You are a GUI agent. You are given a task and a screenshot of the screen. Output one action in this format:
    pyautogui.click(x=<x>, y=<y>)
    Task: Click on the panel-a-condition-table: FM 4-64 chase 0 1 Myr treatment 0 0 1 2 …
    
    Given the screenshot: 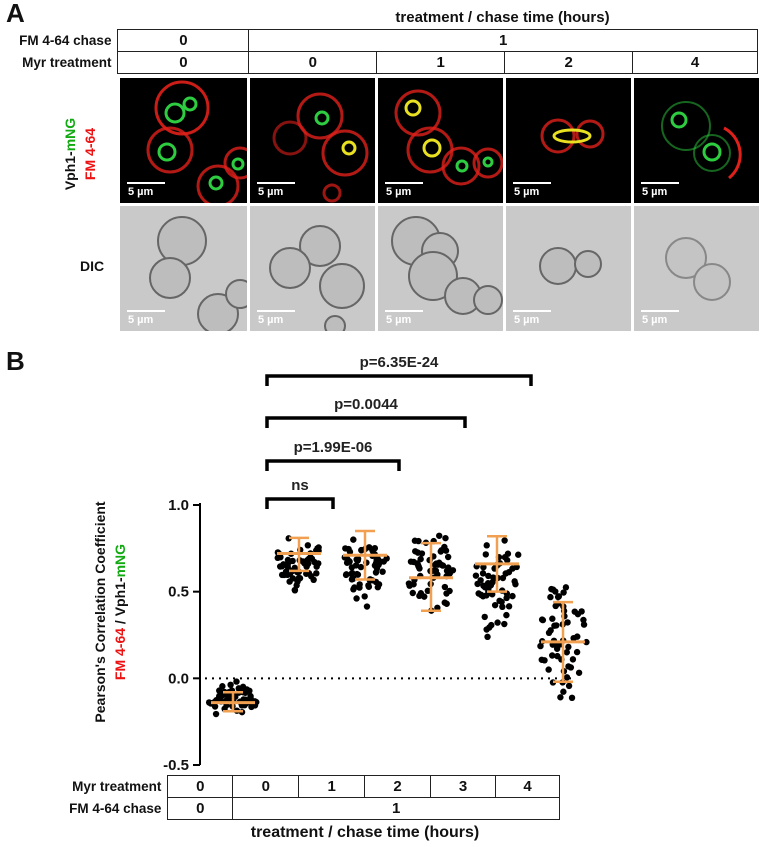 What is the action you would take?
    pyautogui.click(x=379, y=51)
    